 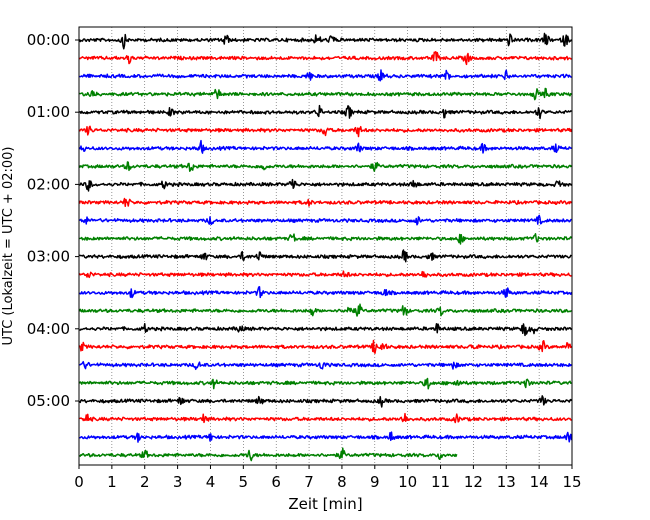 What do you see at coordinates (48, 40) in the screenshot?
I see `y-tick-label: 00:00` at bounding box center [48, 40].